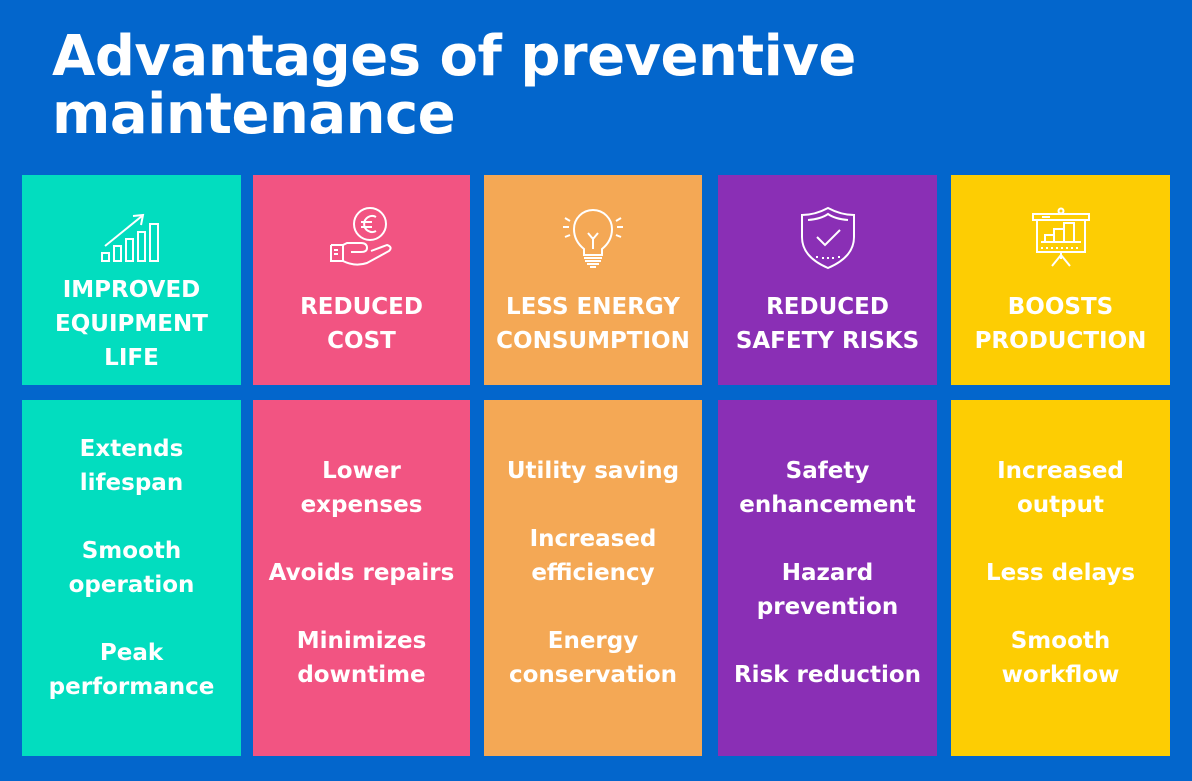 This screenshot has height=781, width=1192. I want to click on benefit-item: Smooth operation, so click(131, 568).